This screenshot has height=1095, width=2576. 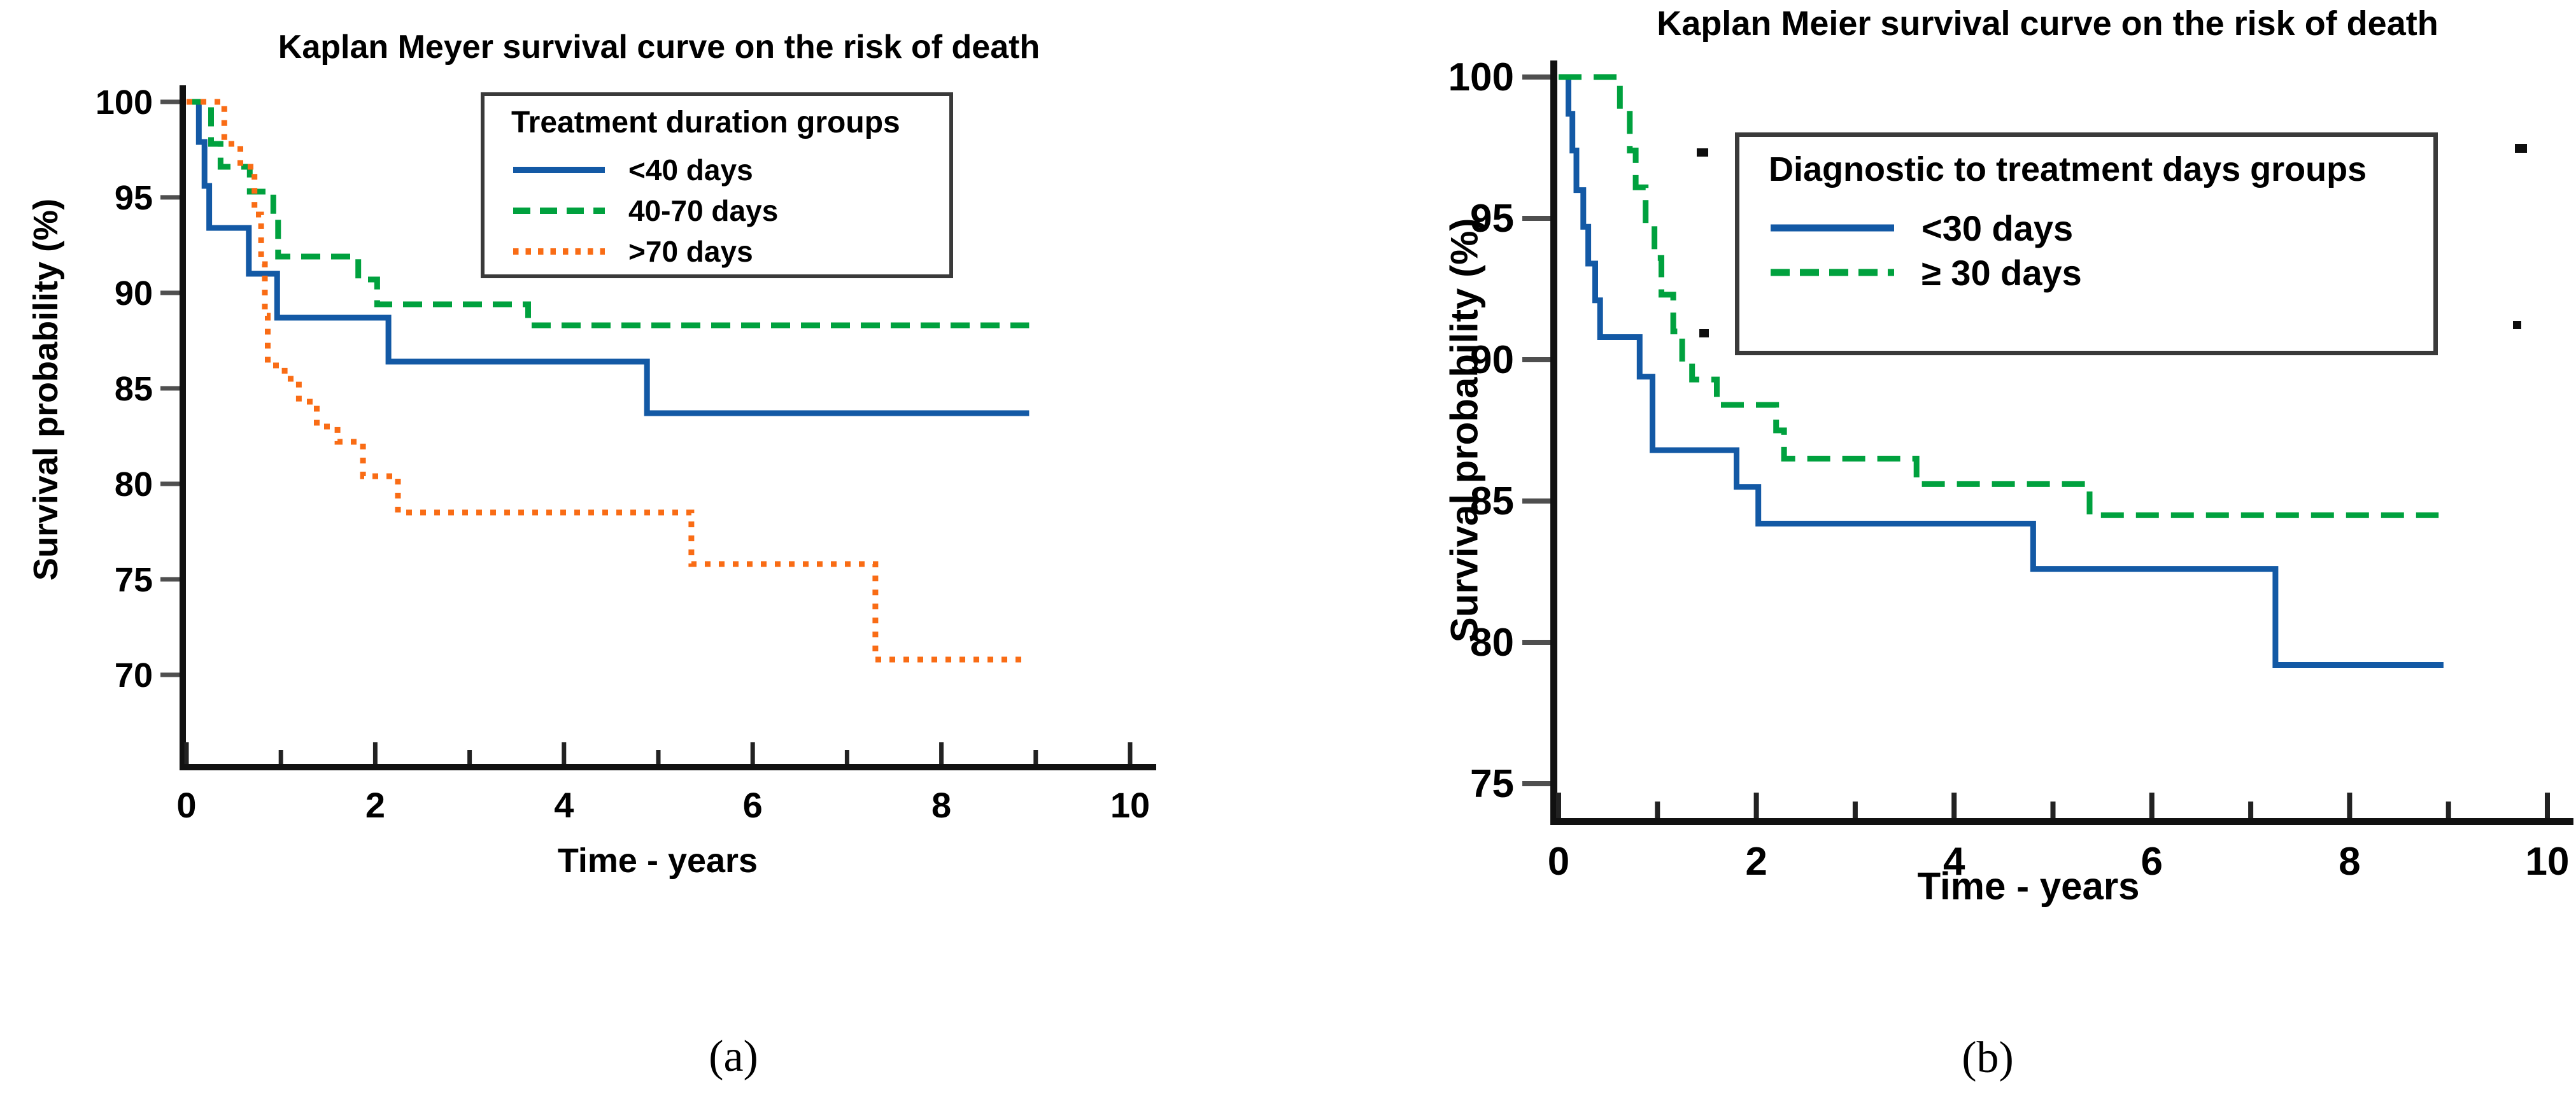 I want to click on y-tick-label: 70, so click(x=134, y=675).